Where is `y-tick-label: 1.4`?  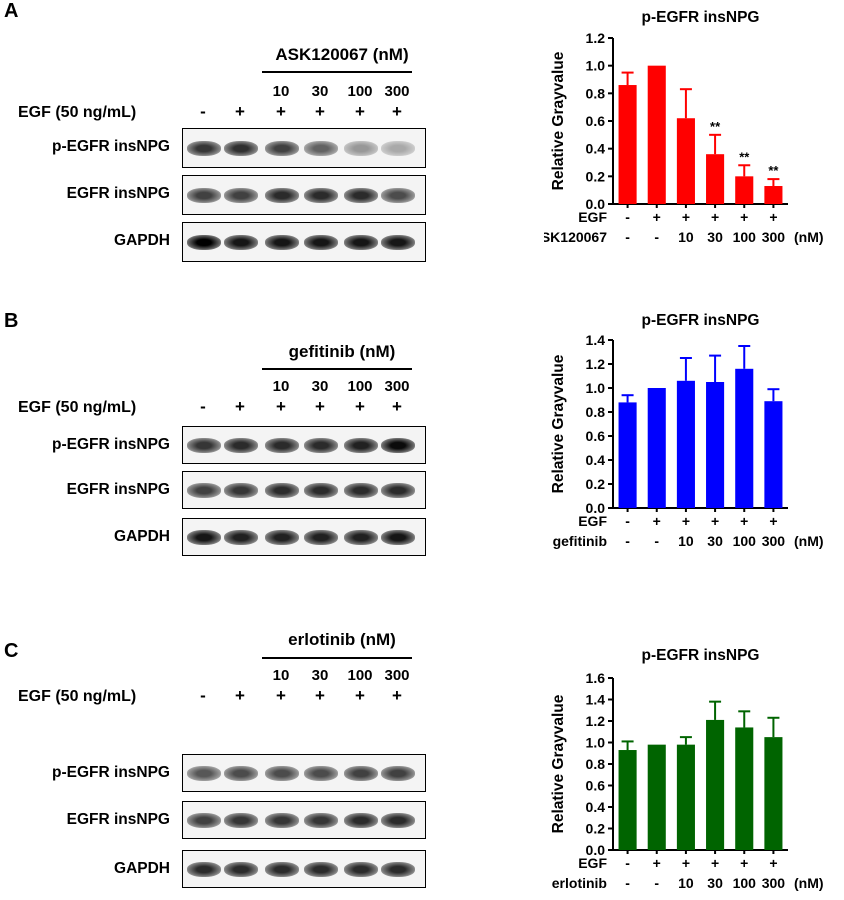 y-tick-label: 1.4 is located at coordinates (596, 340).